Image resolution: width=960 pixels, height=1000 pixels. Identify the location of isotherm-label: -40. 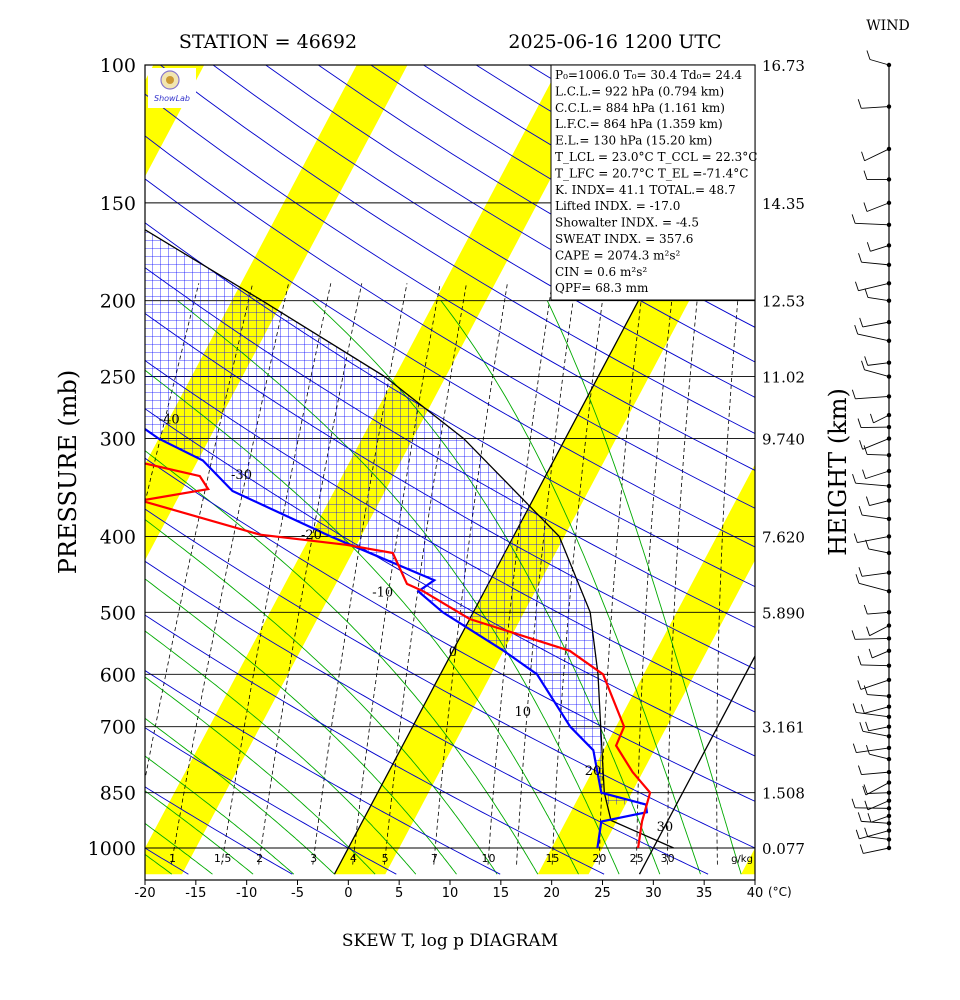
(169, 420).